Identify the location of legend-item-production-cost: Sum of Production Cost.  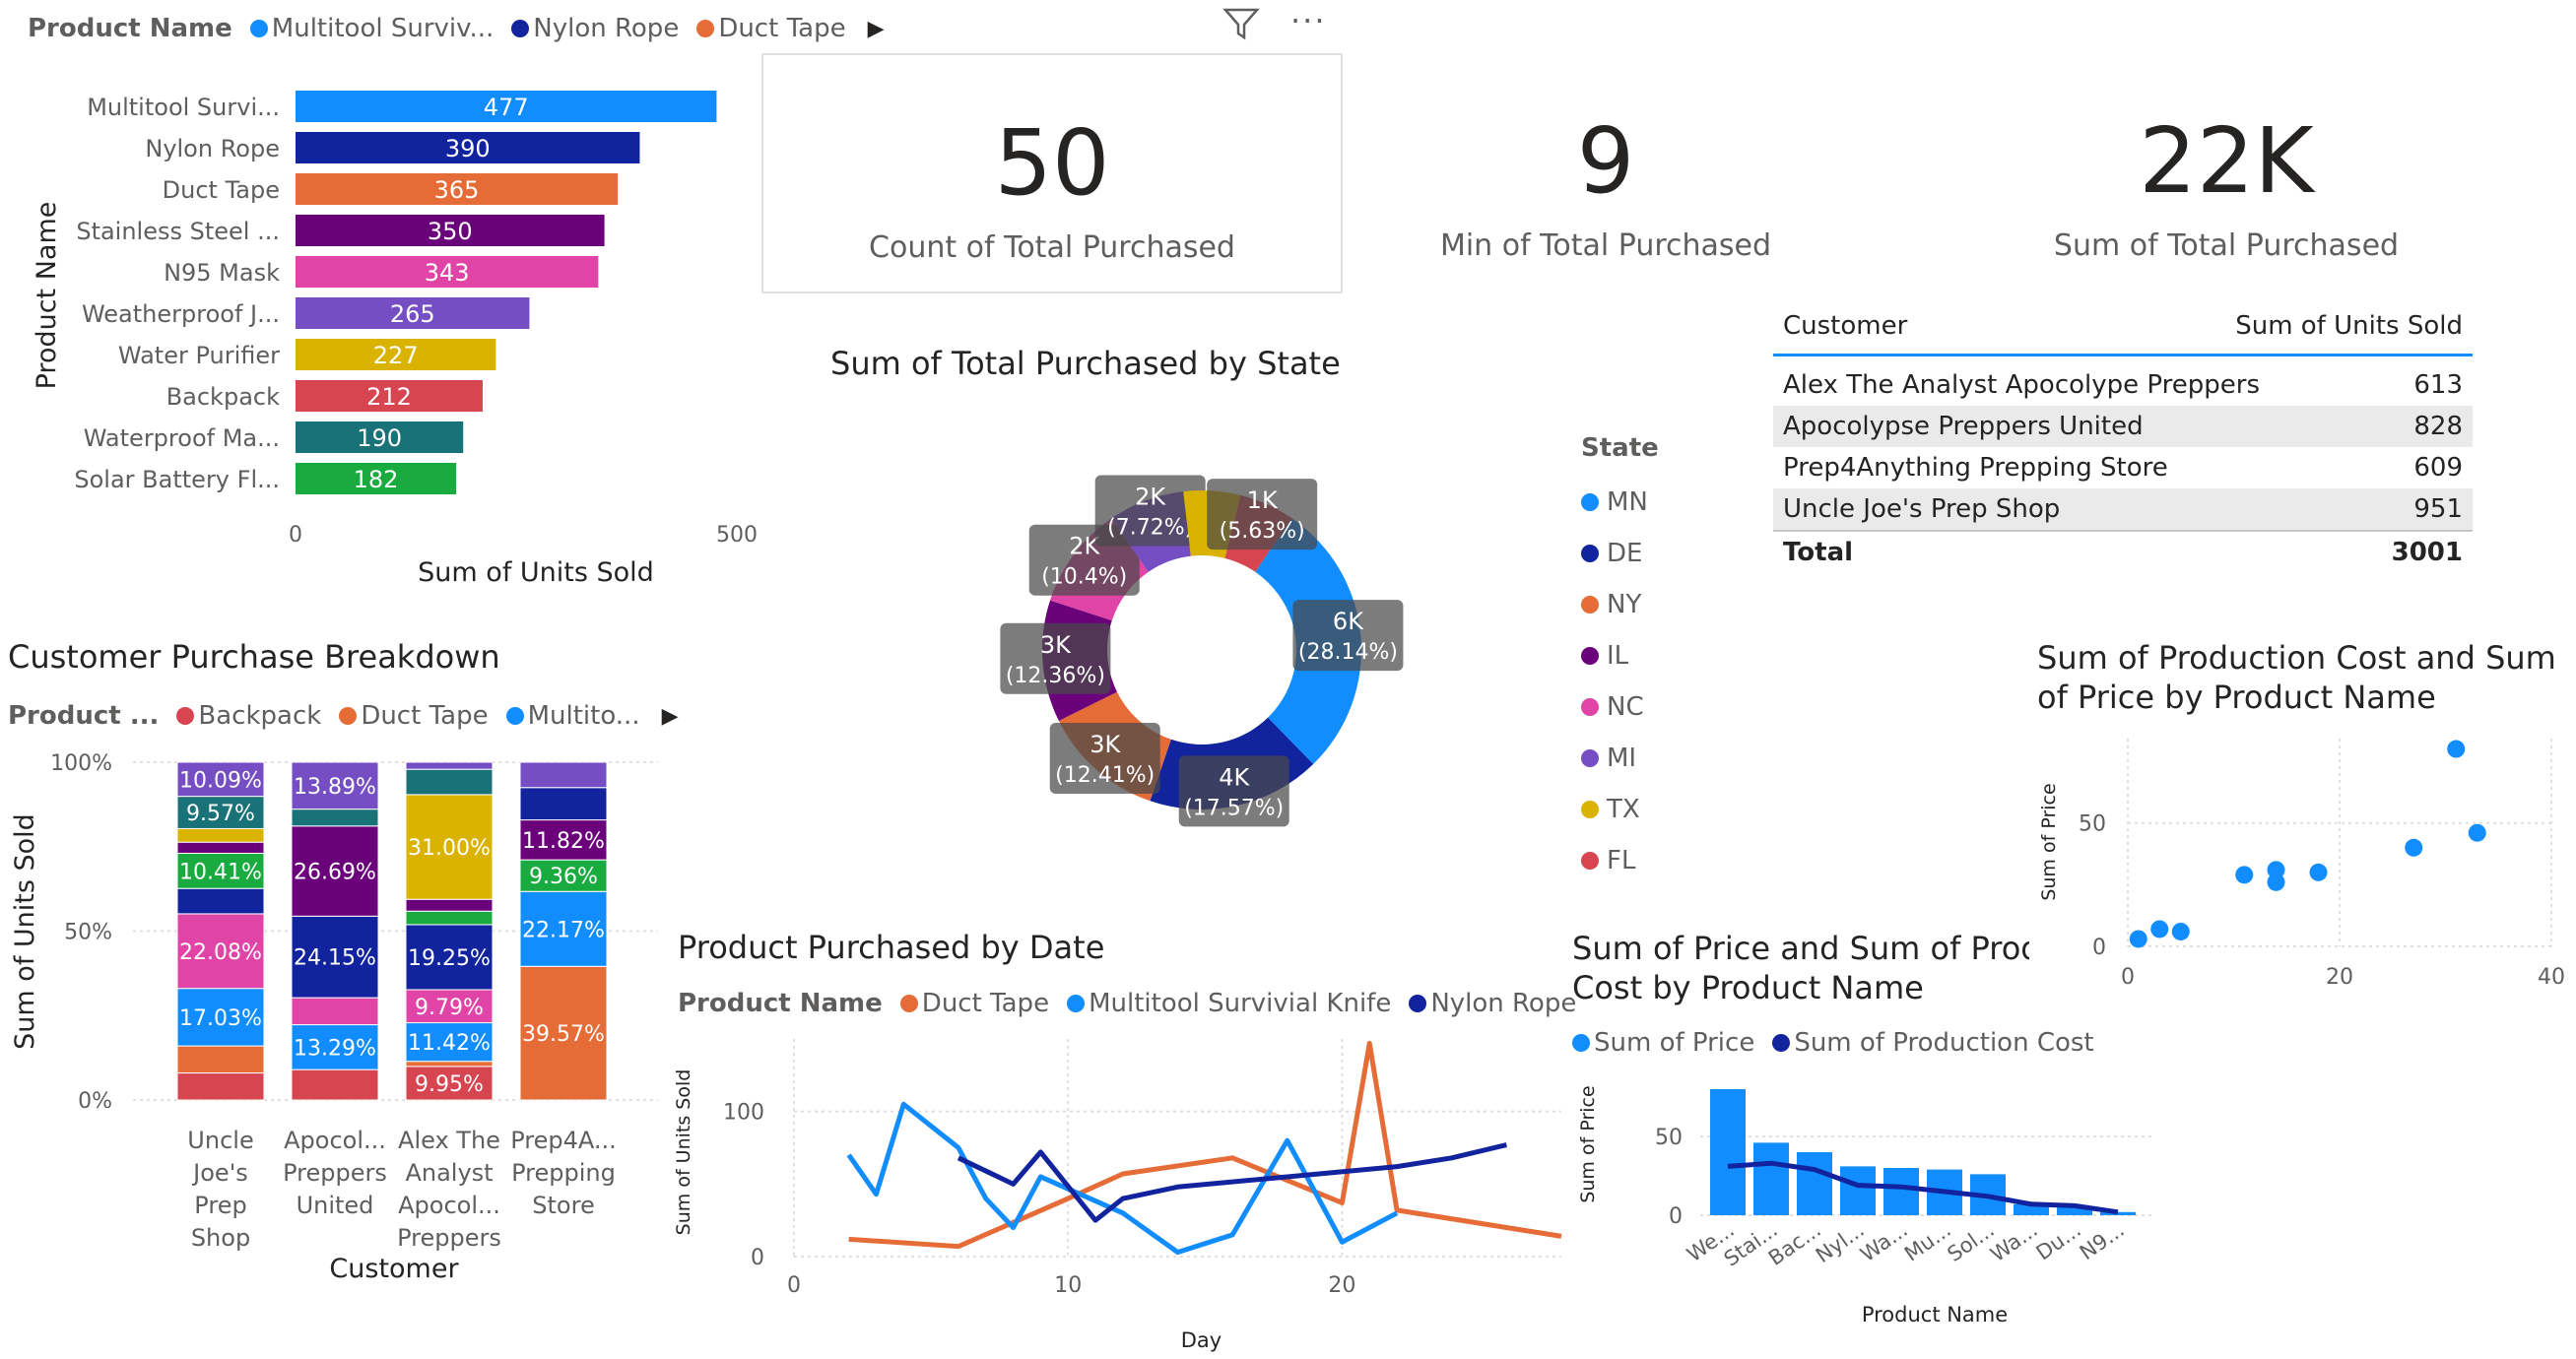
(1933, 1043).